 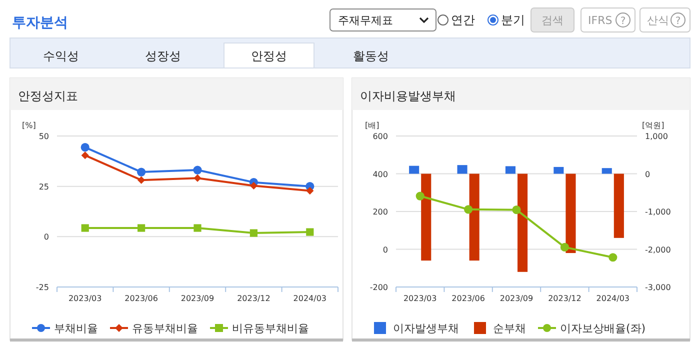 I want to click on y-axis-title: [%], so click(x=29, y=125).